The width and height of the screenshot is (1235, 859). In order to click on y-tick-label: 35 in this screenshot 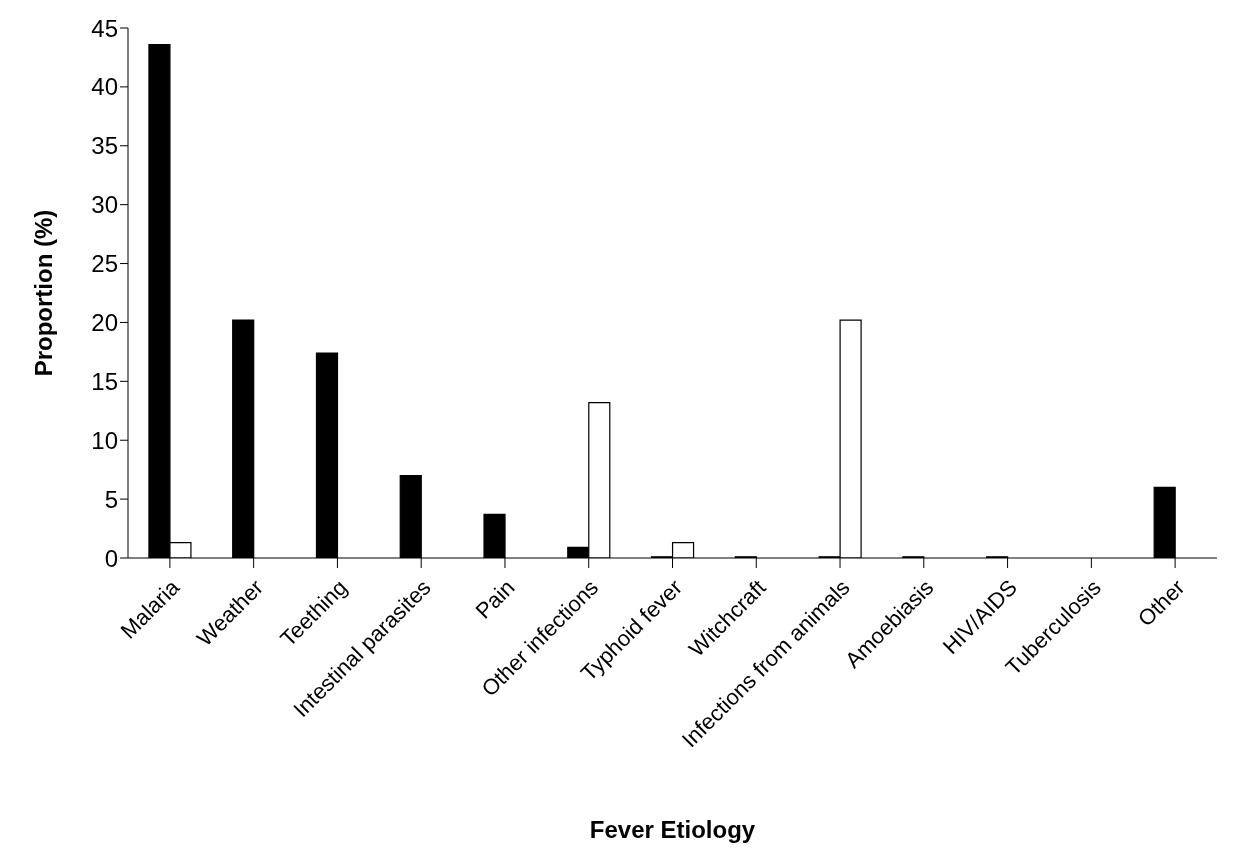, I will do `click(104, 146)`.